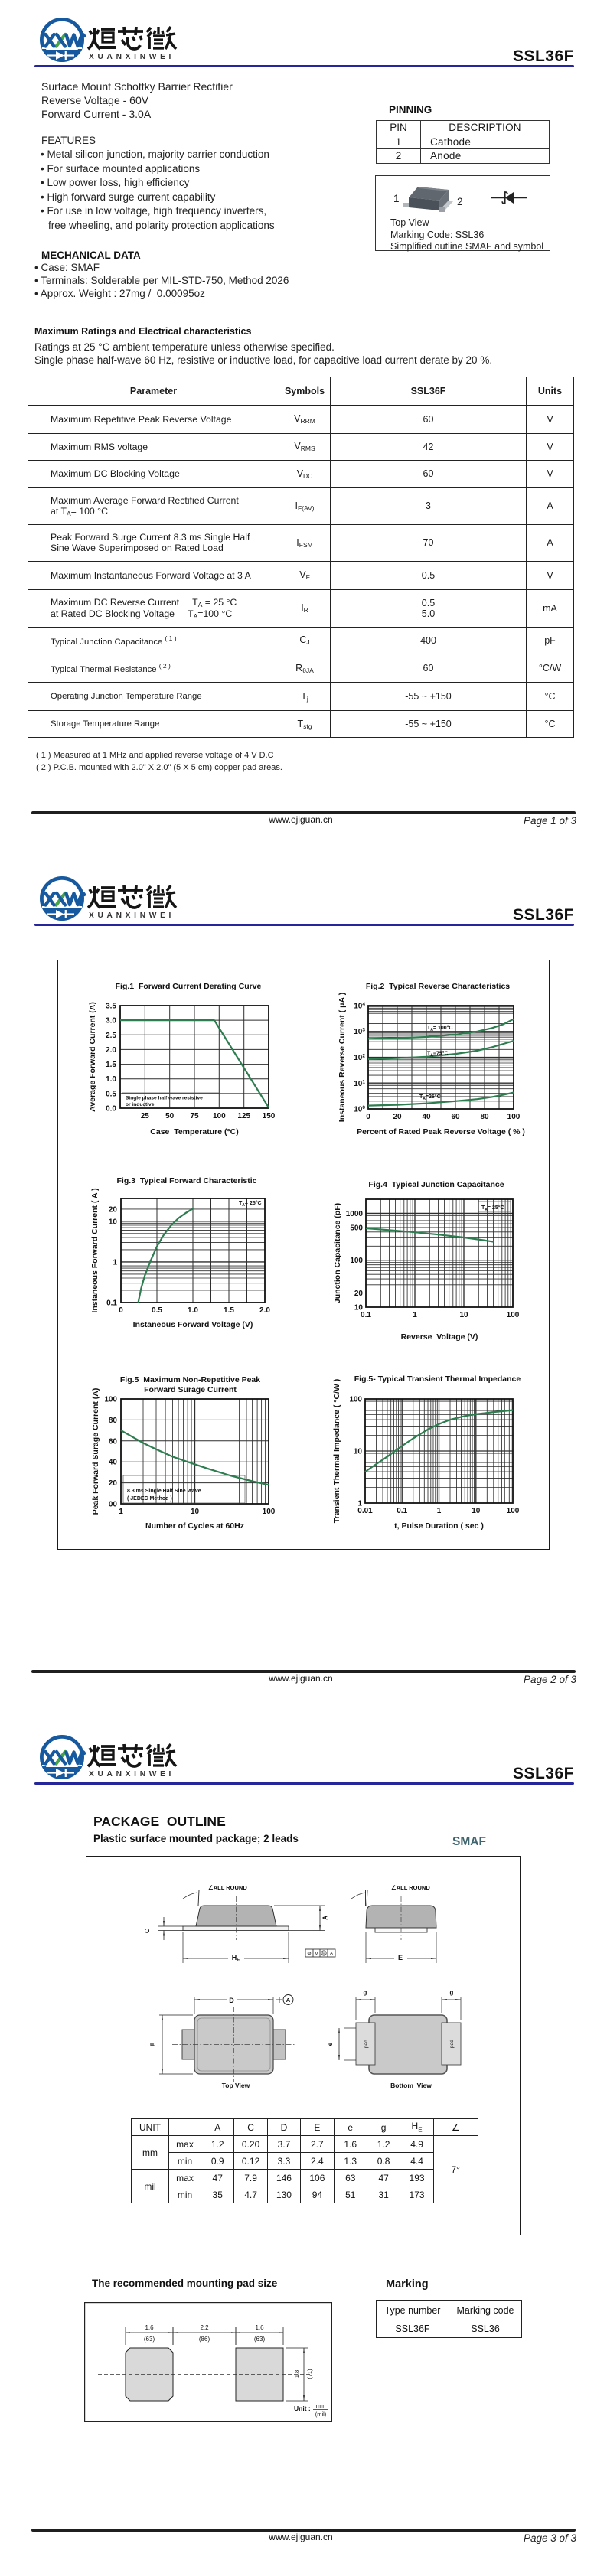  I want to click on svg-text: (63), so click(260, 2339).